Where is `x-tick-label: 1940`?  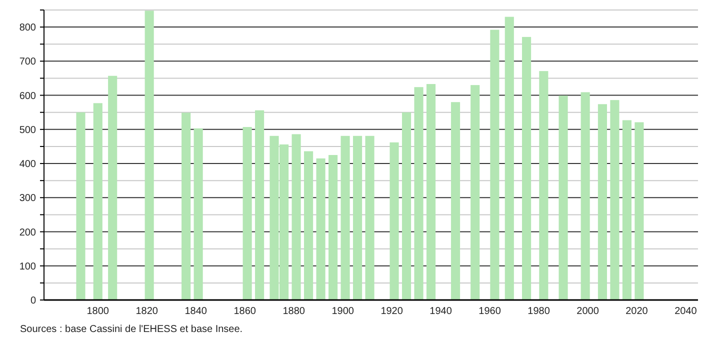 x-tick-label: 1940 is located at coordinates (441, 311).